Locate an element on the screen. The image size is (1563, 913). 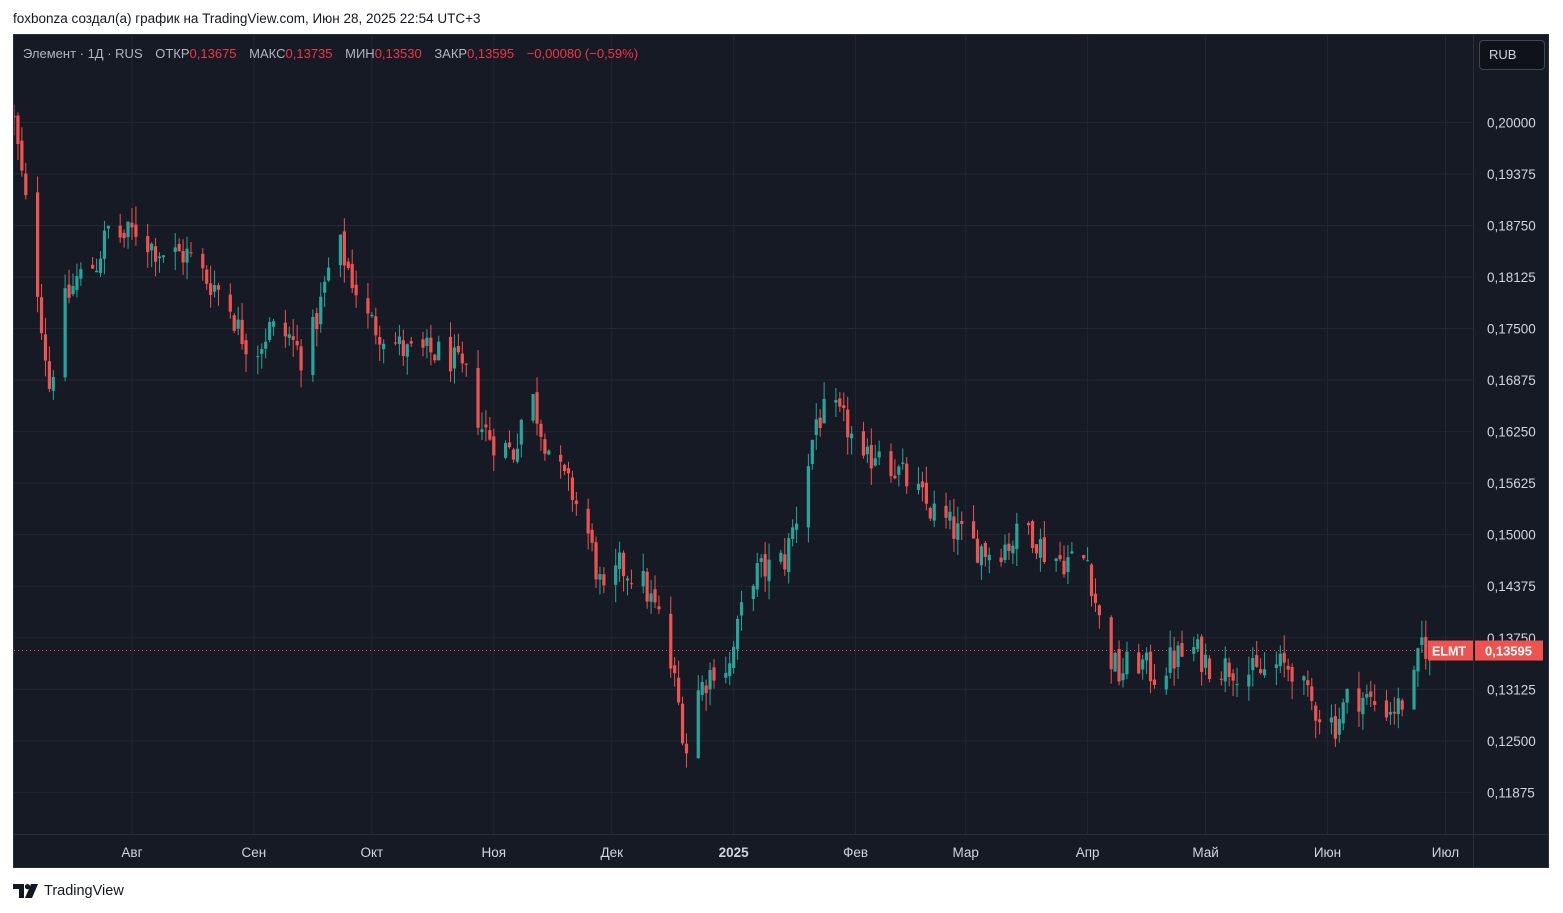
x-tick-label: Сен is located at coordinates (254, 852).